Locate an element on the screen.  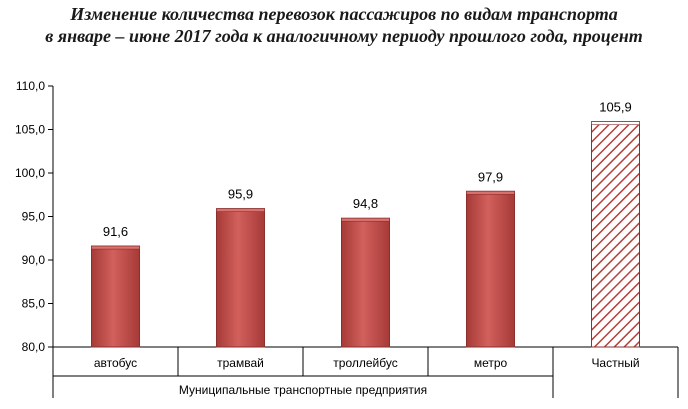
y-tick-label: 85,0 is located at coordinates (34, 304).